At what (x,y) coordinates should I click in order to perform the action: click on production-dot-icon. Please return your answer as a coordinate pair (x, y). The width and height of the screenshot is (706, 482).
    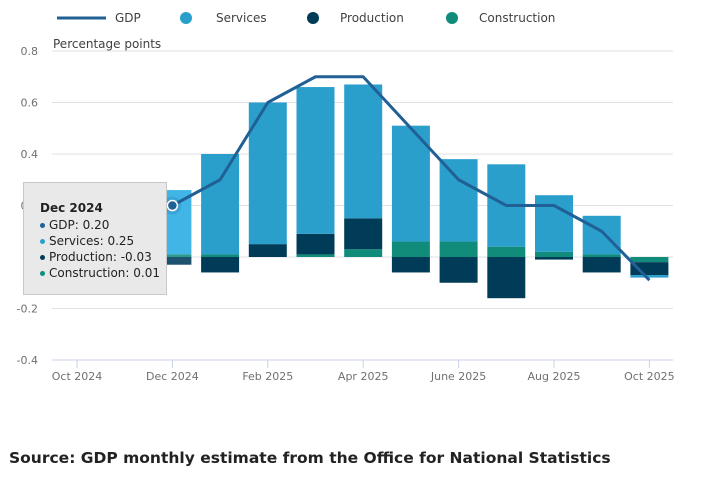
    Looking at the image, I should click on (42, 257).